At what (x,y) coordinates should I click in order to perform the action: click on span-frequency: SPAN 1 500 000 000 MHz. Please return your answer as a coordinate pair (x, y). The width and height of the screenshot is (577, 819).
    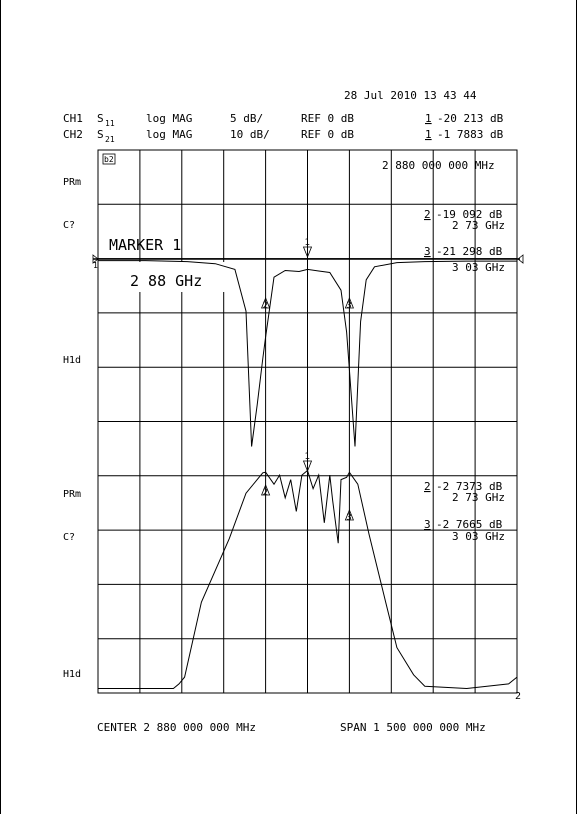
    Looking at the image, I should click on (413, 727).